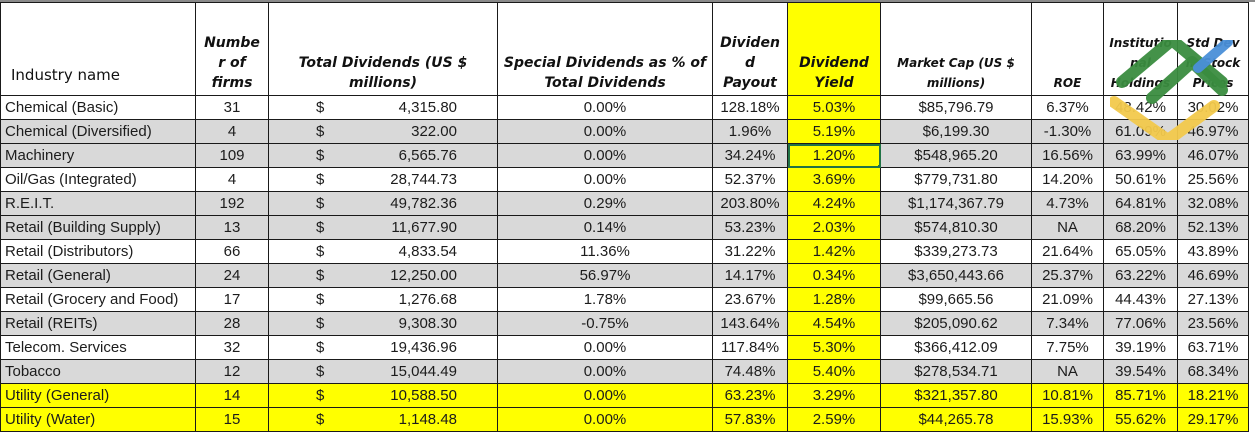 The height and width of the screenshot is (432, 1255). I want to click on cell-market-cap: $44,265.78, so click(956, 419).